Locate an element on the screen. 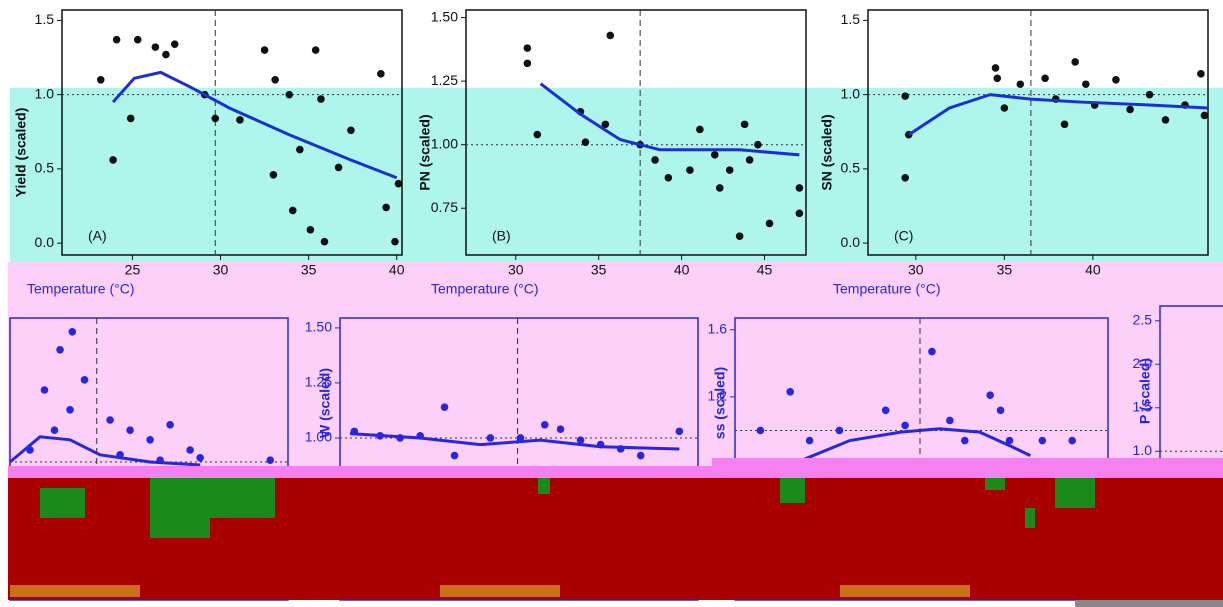 The width and height of the screenshot is (1223, 607). y-axis-label: P (scaled) is located at coordinates (1145, 391).